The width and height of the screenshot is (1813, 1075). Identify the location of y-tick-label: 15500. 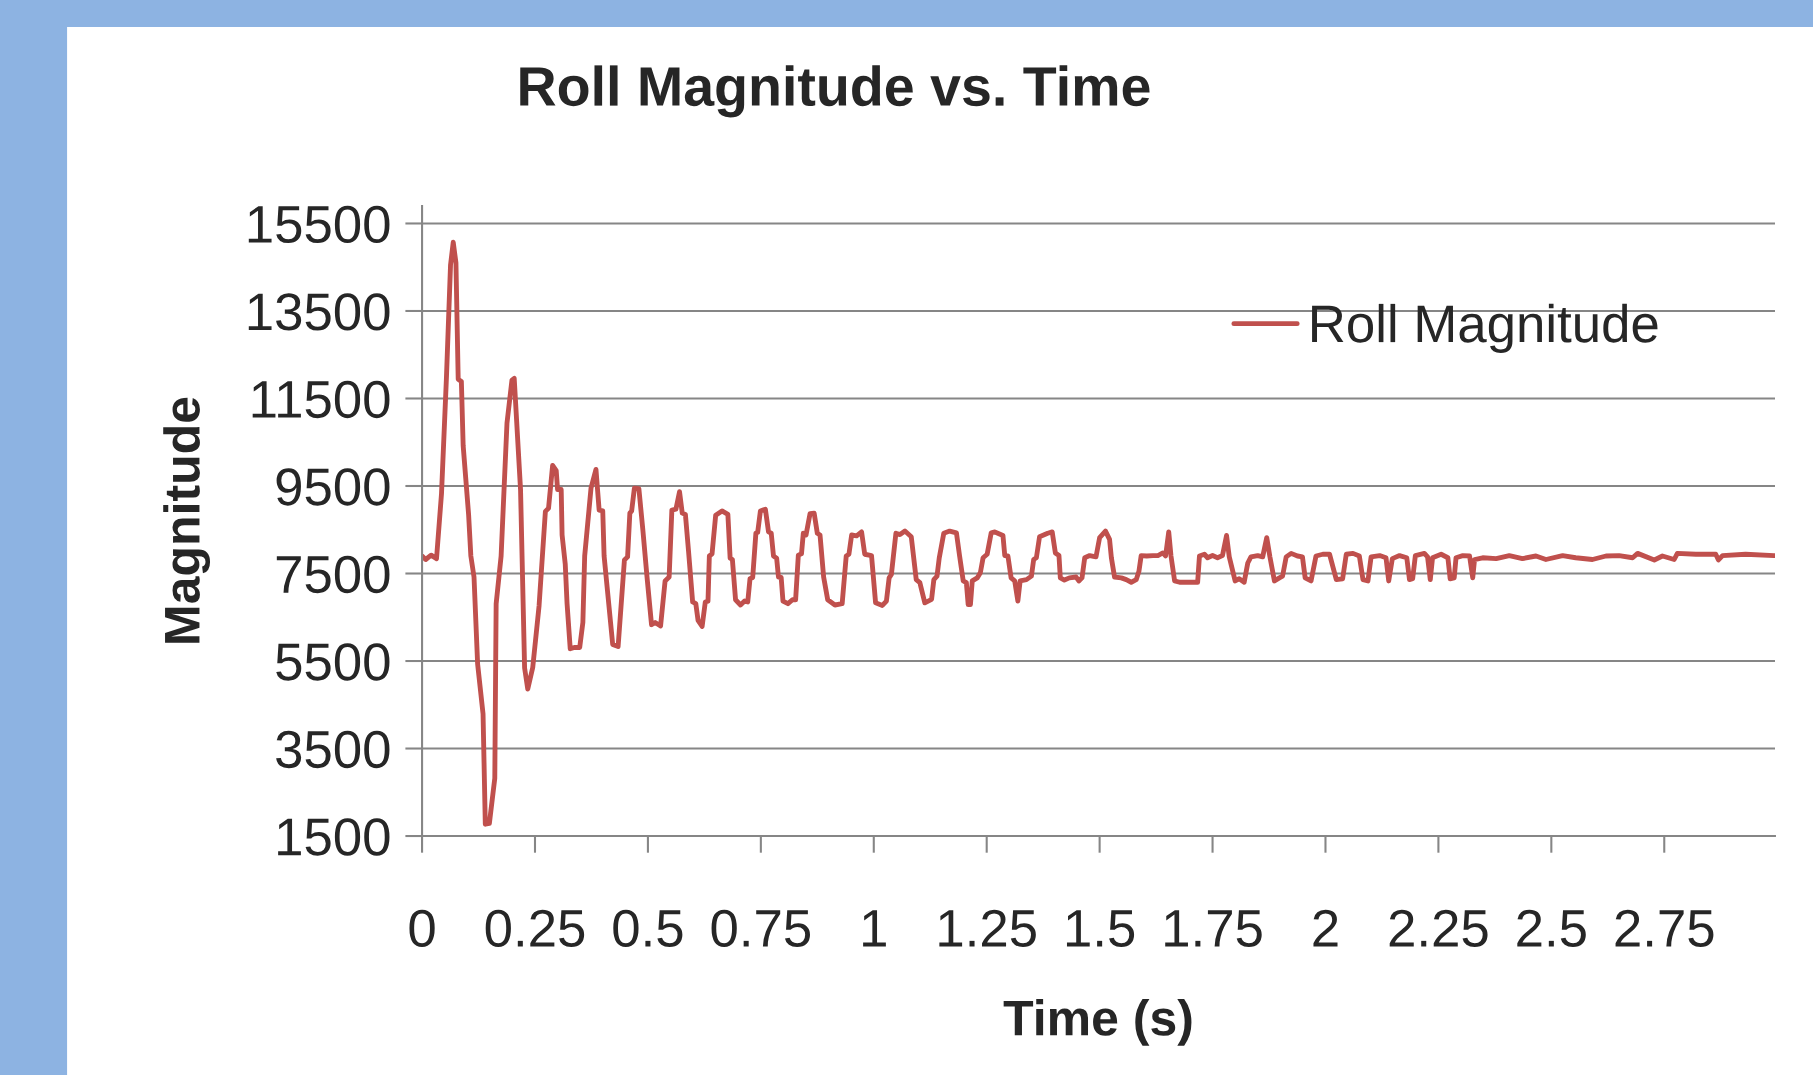
(319, 224).